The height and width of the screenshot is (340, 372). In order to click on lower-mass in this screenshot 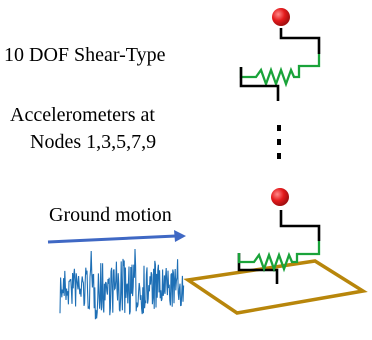, I will do `click(280, 197)`.